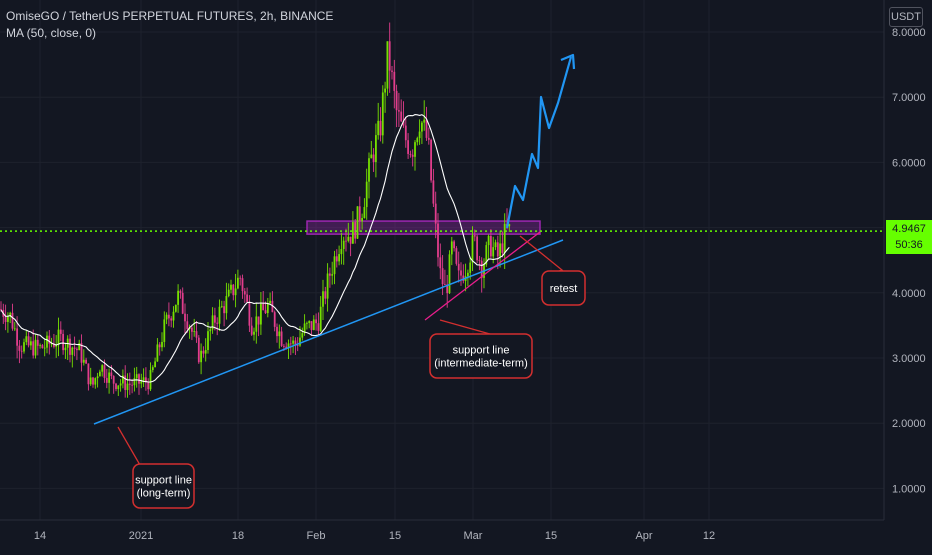  What do you see at coordinates (568, 61) in the screenshot?
I see `projection-arrowhead` at bounding box center [568, 61].